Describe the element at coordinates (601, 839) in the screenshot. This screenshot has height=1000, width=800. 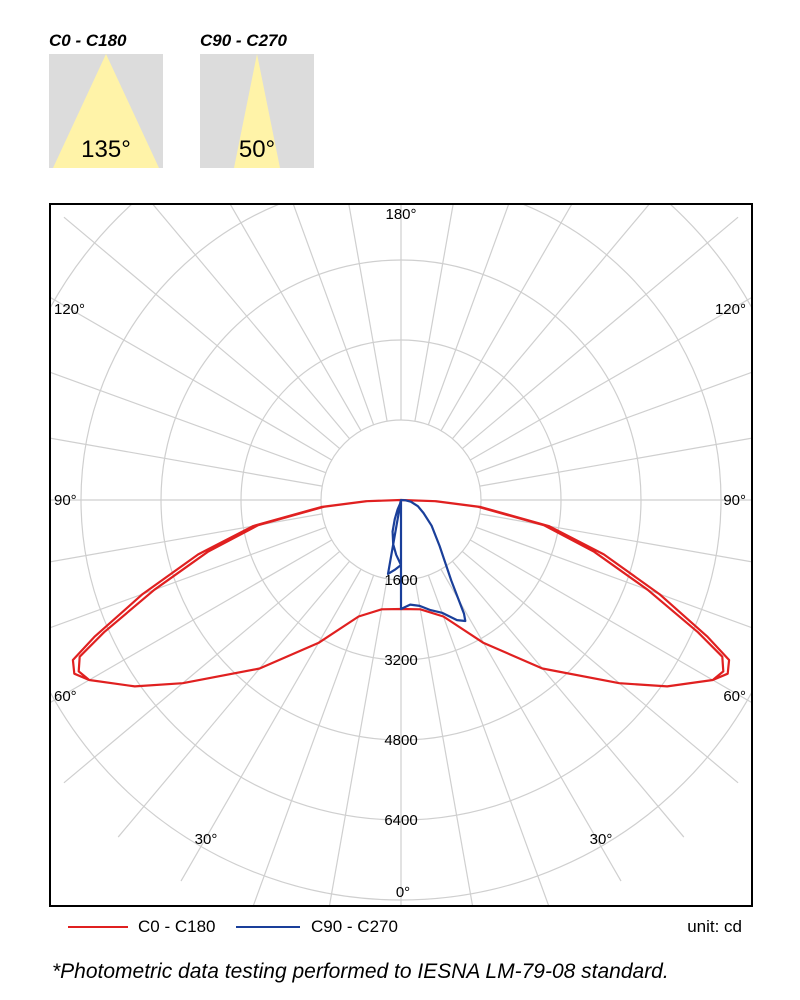
I see `angle-label-30-right: 30°` at that location.